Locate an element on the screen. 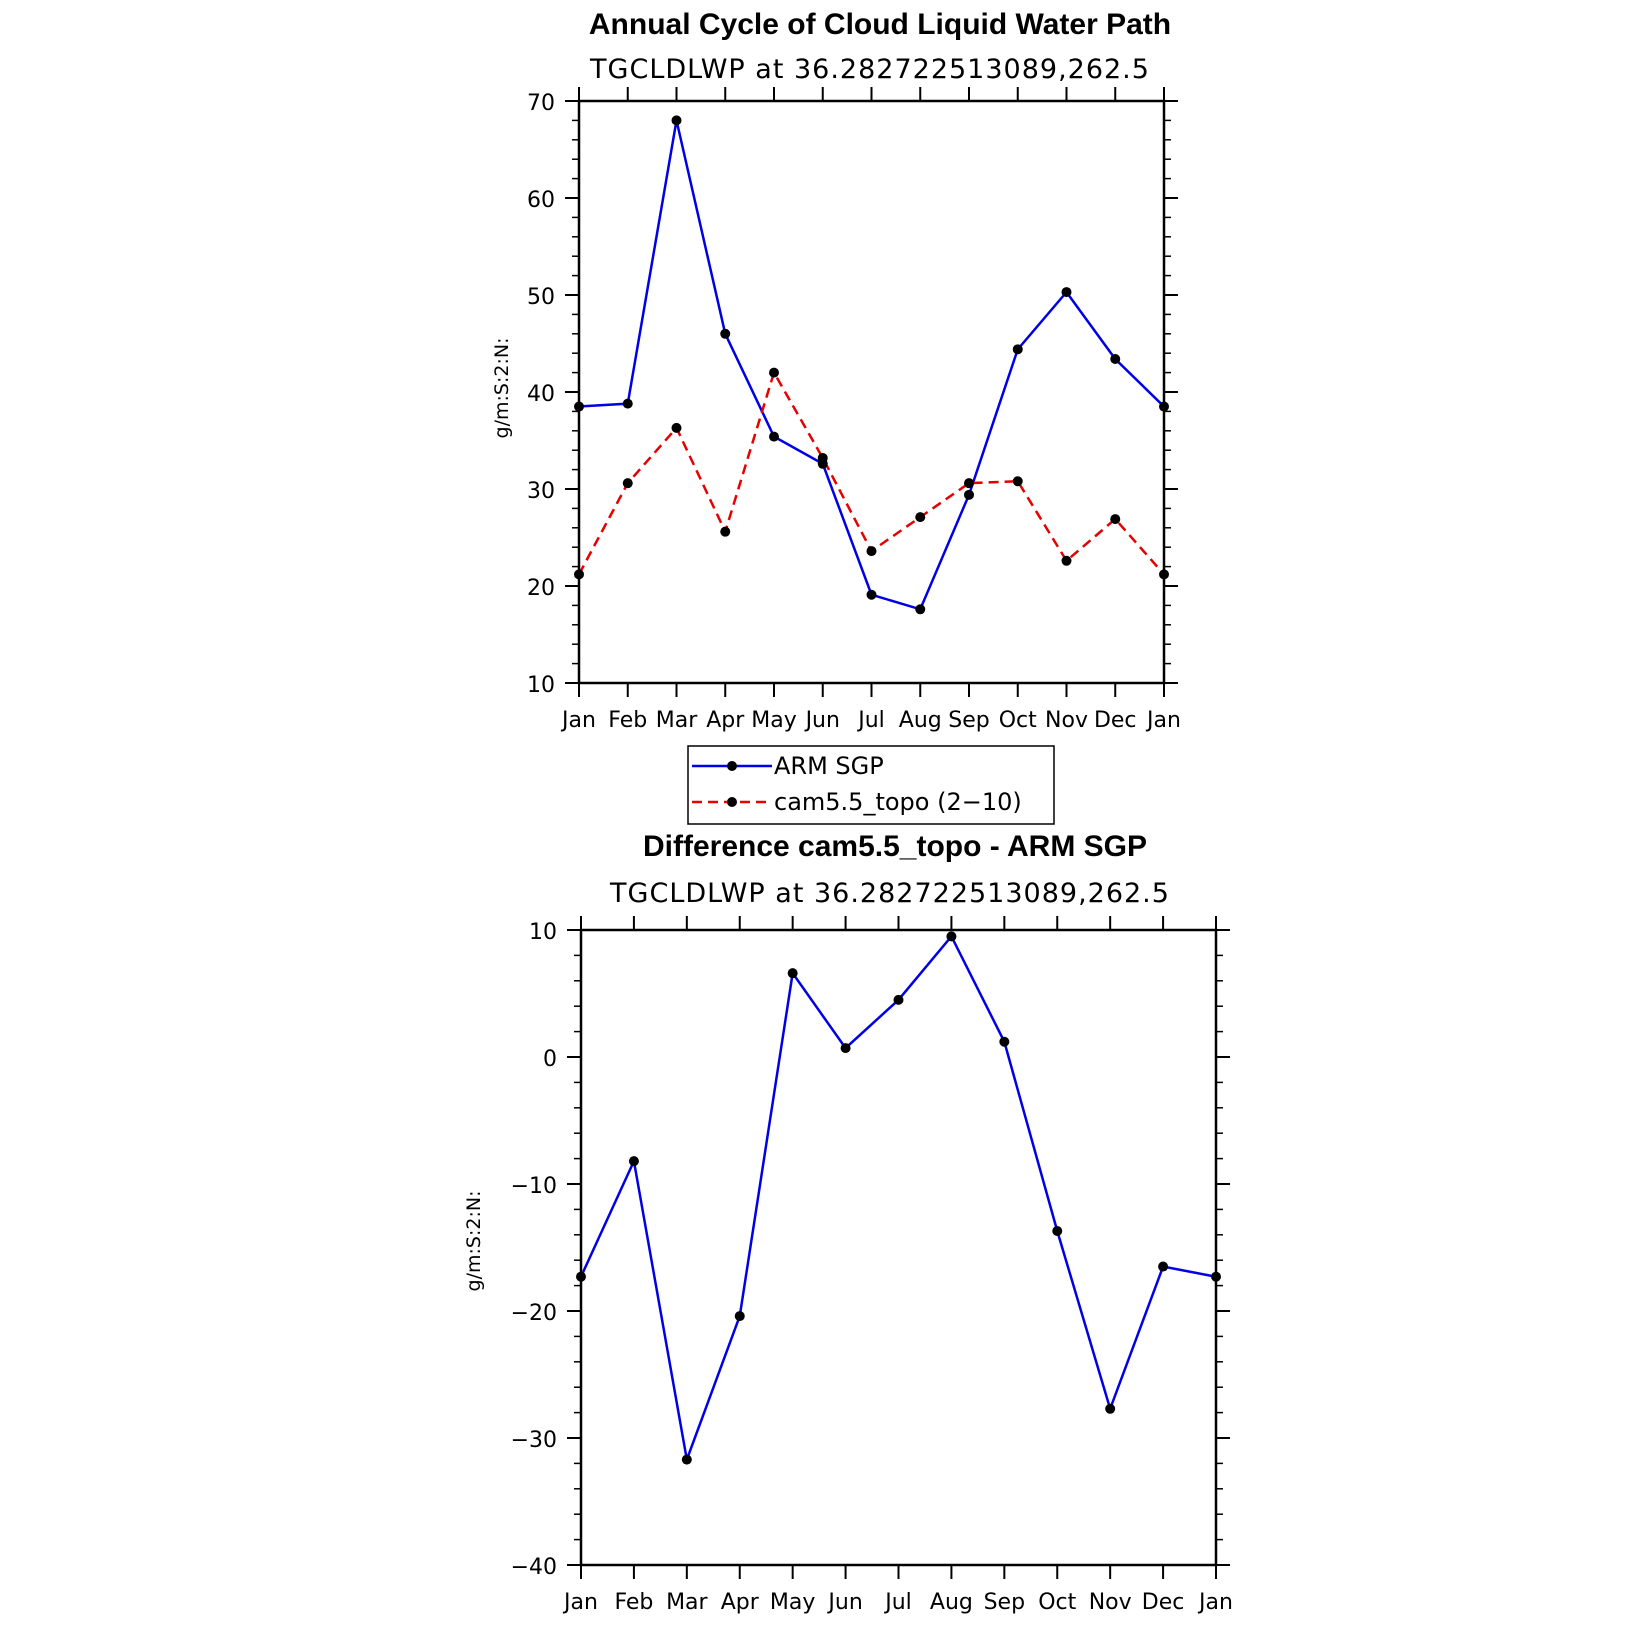 This screenshot has width=1652, height=1652. legend-entry-arm-sgp: ARM SGP is located at coordinates (788, 766).